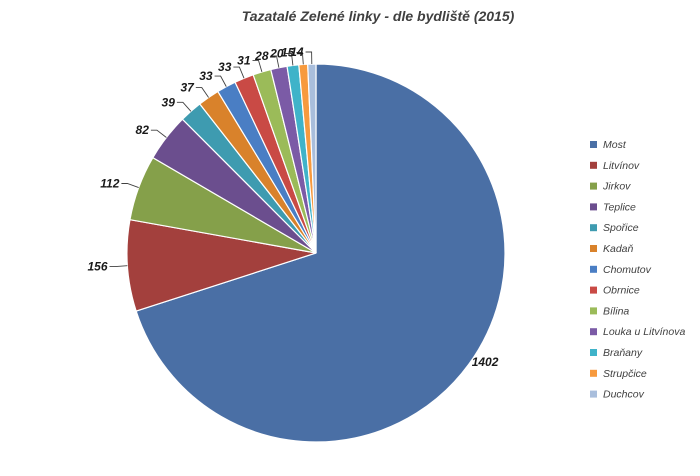 Image resolution: width=700 pixels, height=476 pixels. What do you see at coordinates (312, 158) in the screenshot?
I see `pie-slice-duchcov` at bounding box center [312, 158].